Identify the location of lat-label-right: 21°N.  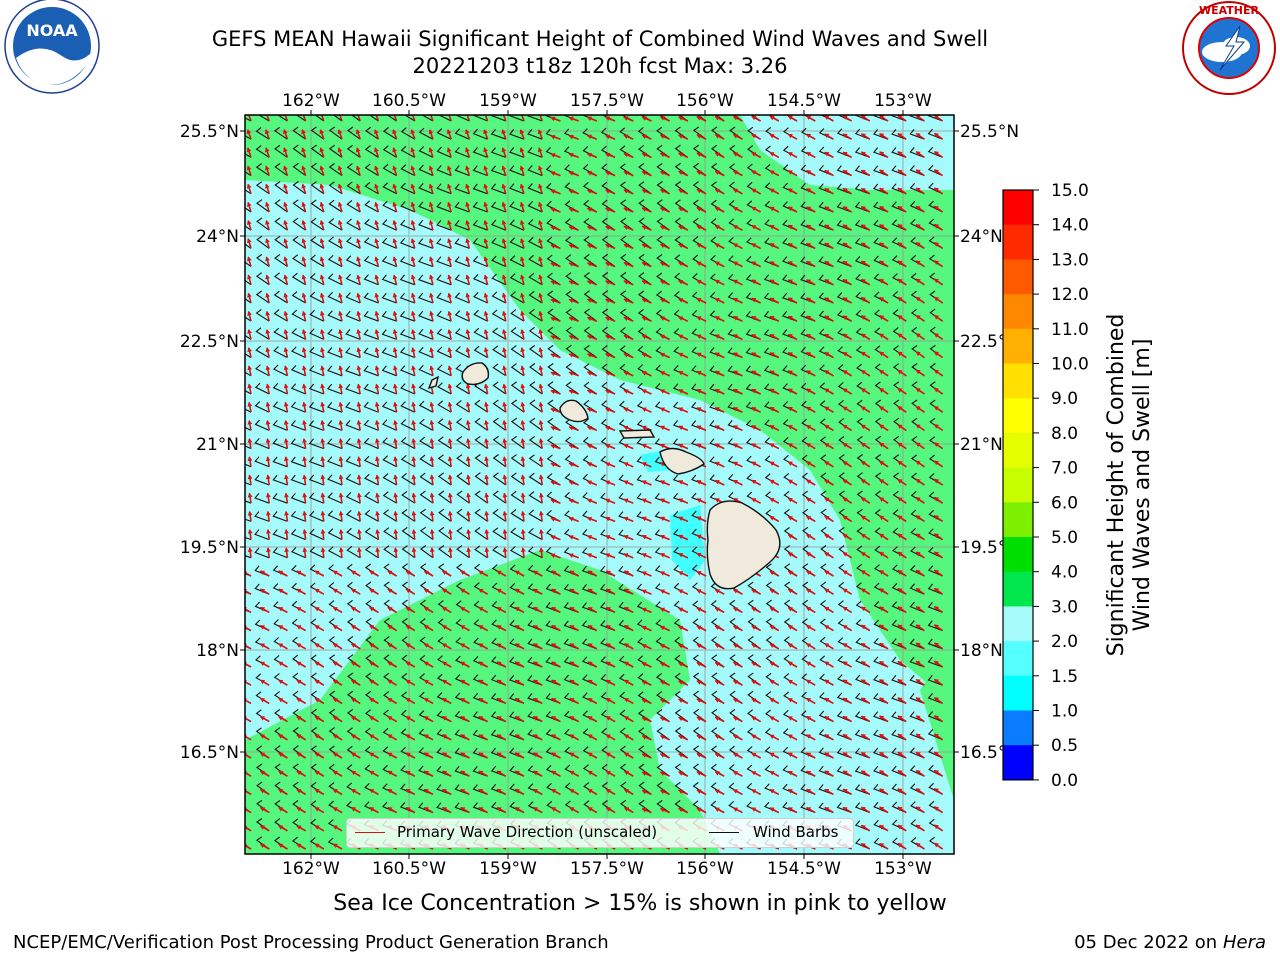
(981, 445).